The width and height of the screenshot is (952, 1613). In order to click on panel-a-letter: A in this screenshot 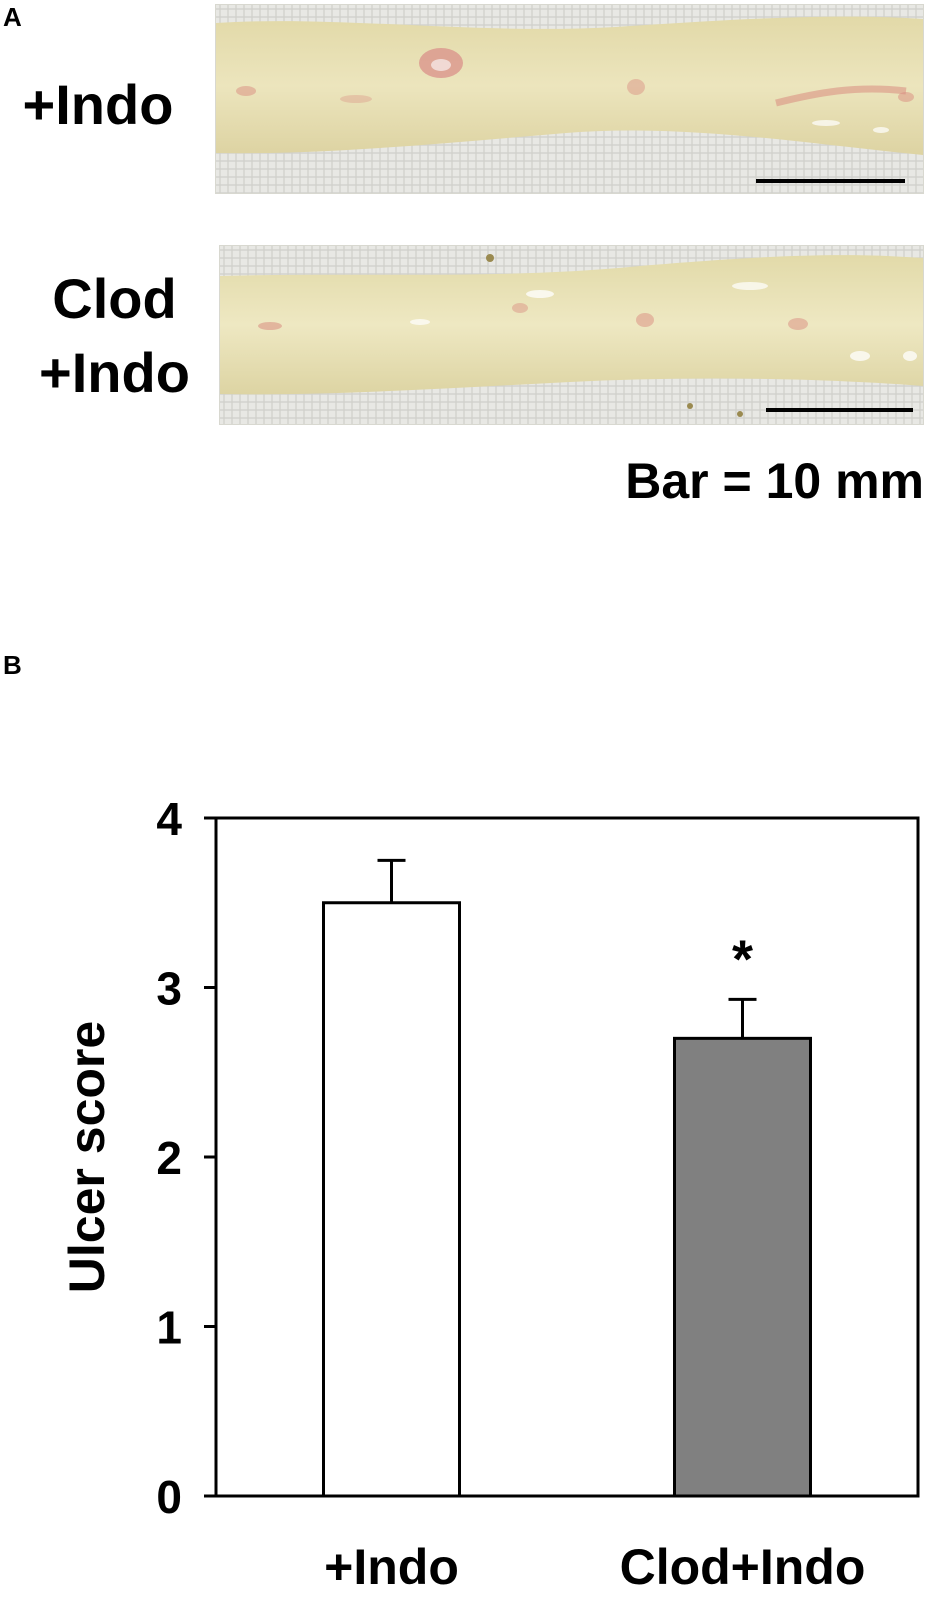, I will do `click(12, 17)`.